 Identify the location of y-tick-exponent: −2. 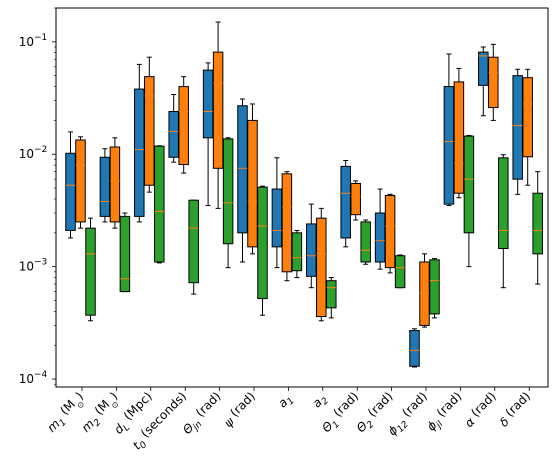
(40, 150).